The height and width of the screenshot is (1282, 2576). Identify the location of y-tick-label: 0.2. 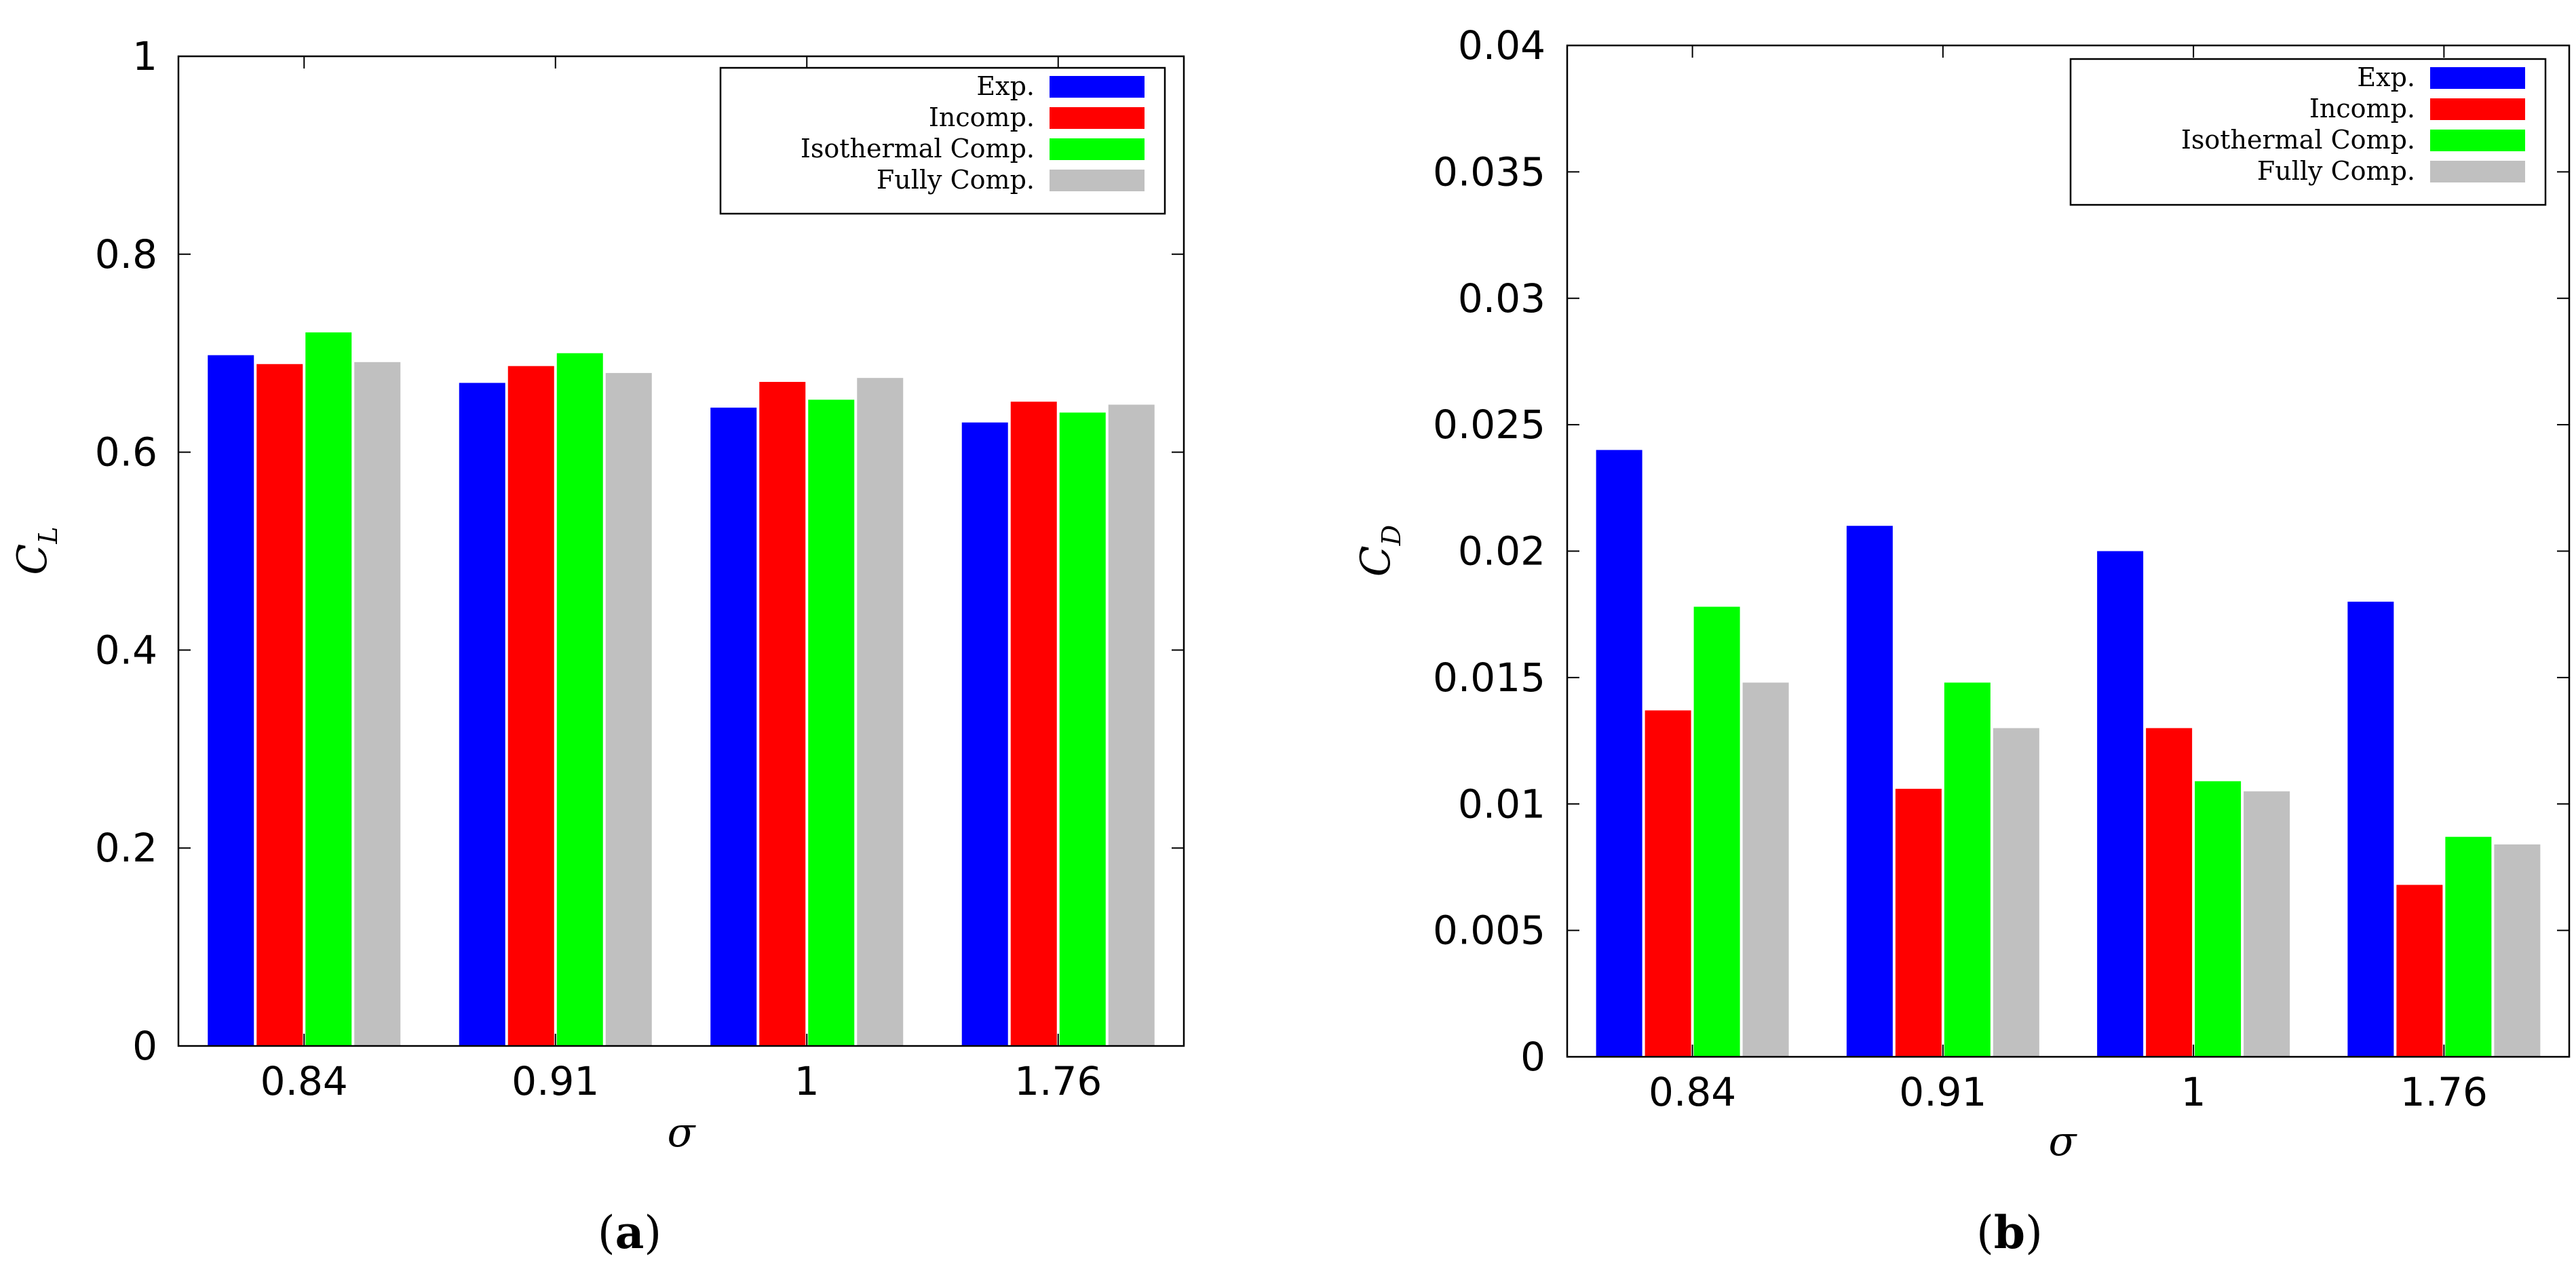
(126, 848).